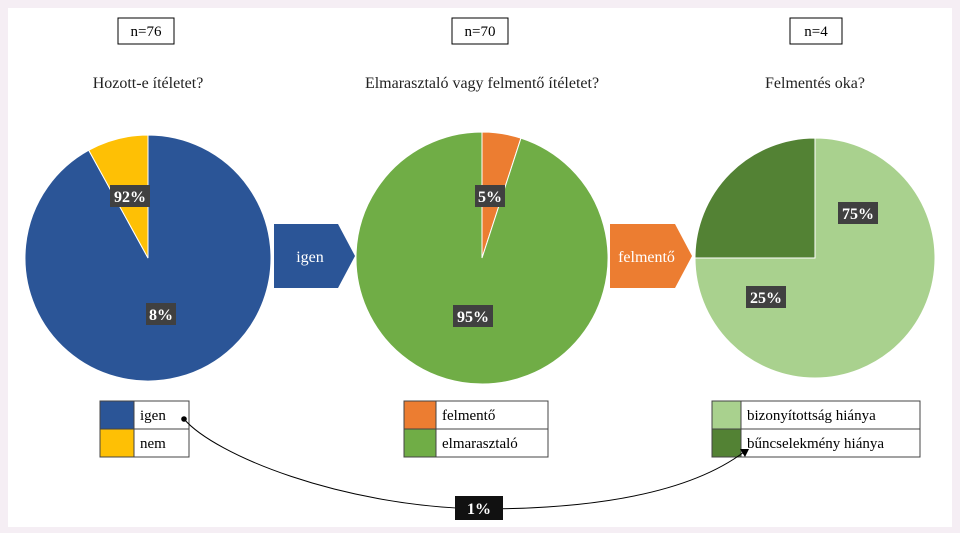 This screenshot has width=960, height=533. What do you see at coordinates (465, 468) in the screenshot?
I see `connector: 1%` at bounding box center [465, 468].